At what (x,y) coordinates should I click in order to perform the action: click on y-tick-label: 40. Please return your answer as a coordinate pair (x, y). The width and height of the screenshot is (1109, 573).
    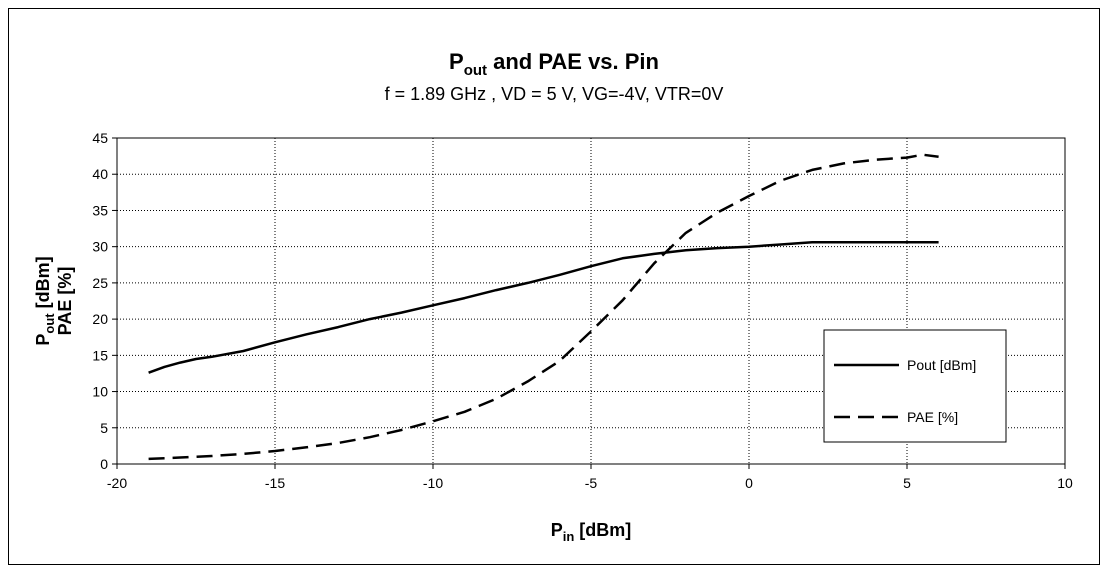
    Looking at the image, I should click on (100, 174).